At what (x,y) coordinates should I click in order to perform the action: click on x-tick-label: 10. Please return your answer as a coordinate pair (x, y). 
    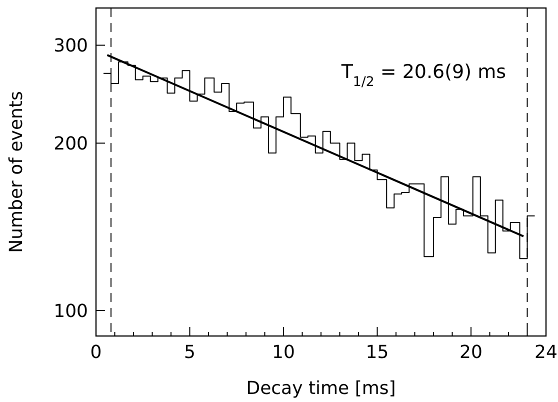
    Looking at the image, I should click on (283, 352).